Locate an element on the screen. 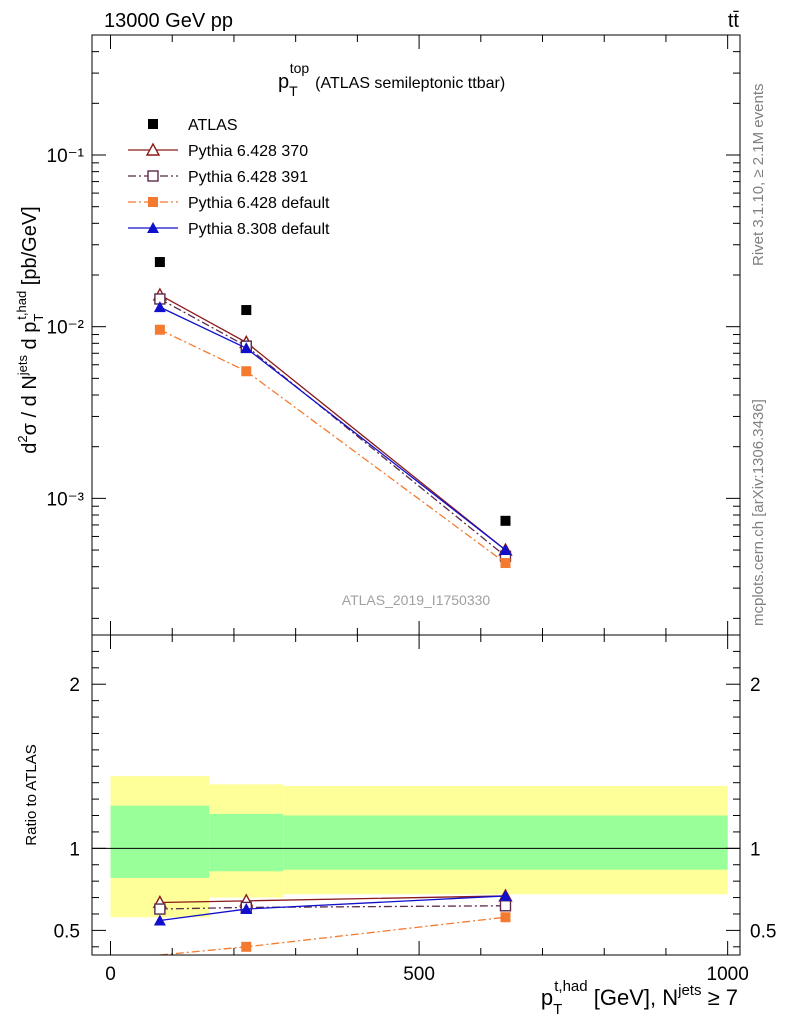 Image resolution: width=786 pixels, height=1029 pixels. main-y-tick-label: 10⁻² is located at coordinates (66, 328).